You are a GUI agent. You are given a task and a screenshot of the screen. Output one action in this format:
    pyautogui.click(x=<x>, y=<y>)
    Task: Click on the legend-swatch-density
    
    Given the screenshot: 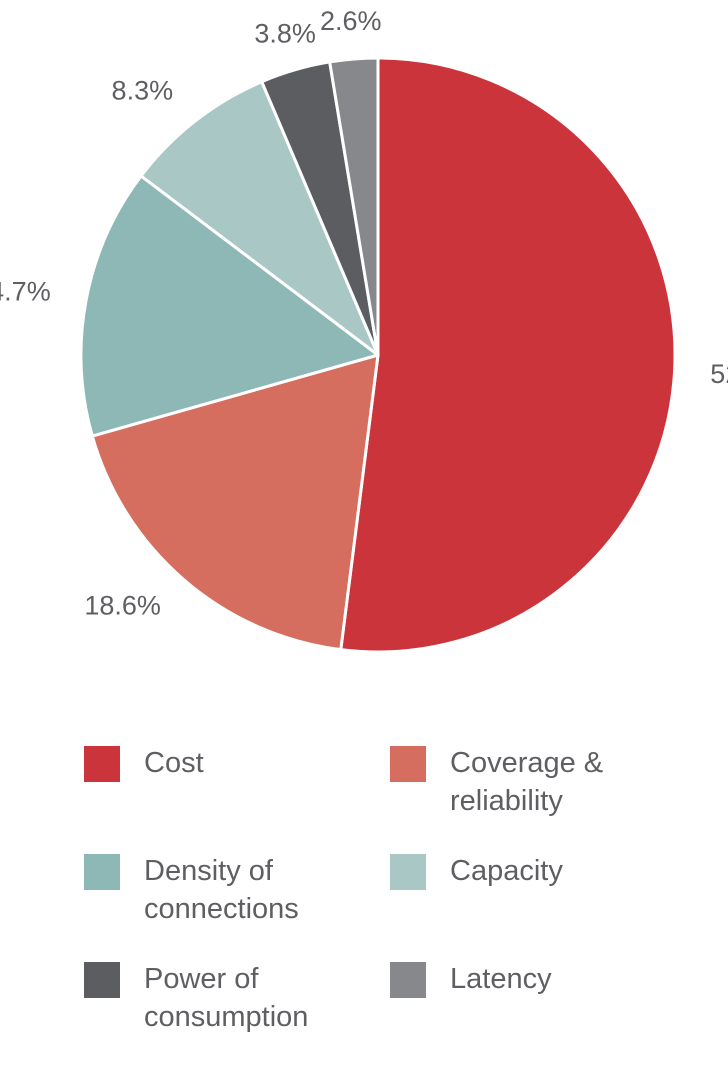 What is the action you would take?
    pyautogui.click(x=102, y=872)
    